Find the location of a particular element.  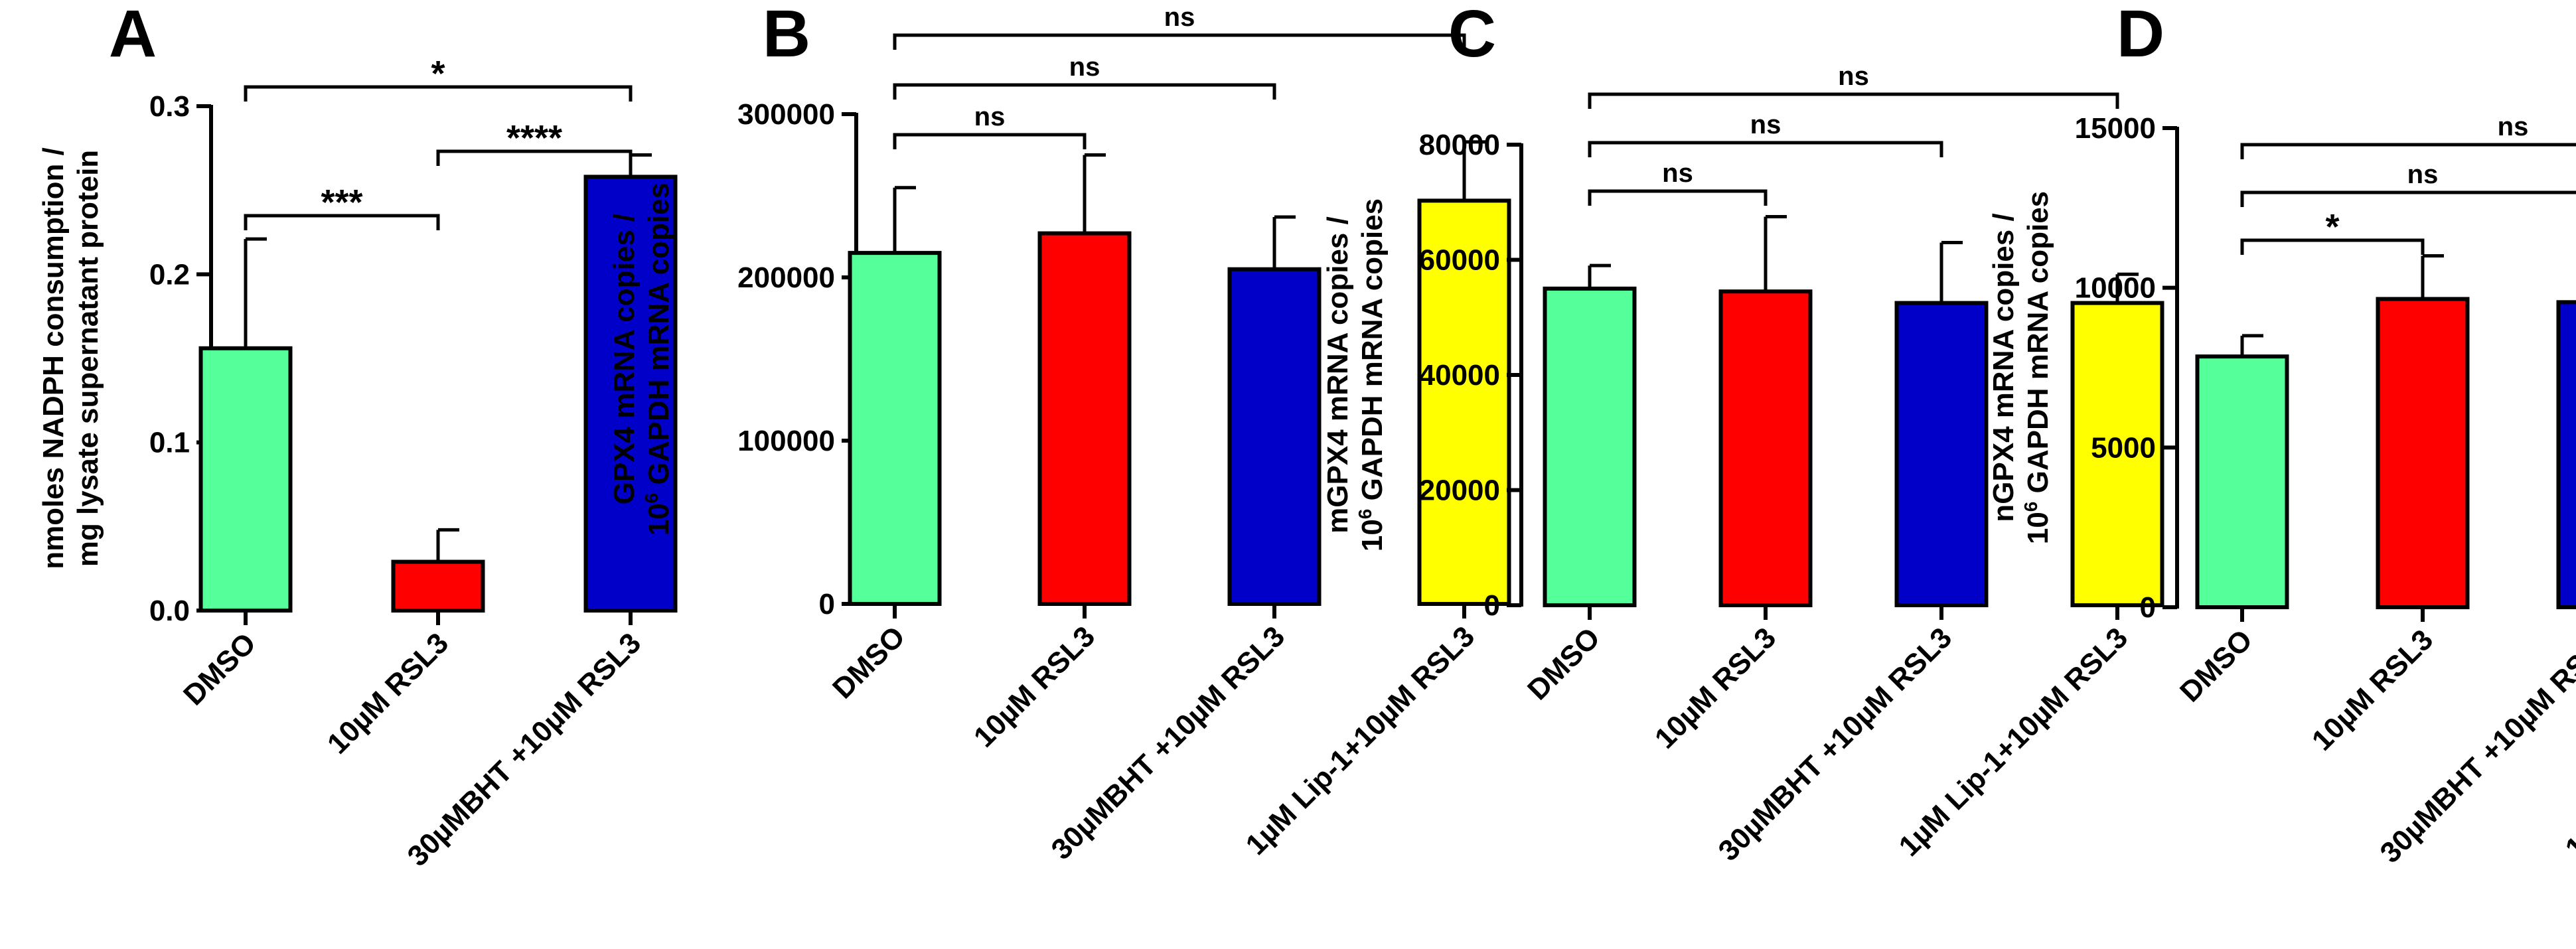

panel-d-y-tick-label: 10000 is located at coordinates (2115, 289).